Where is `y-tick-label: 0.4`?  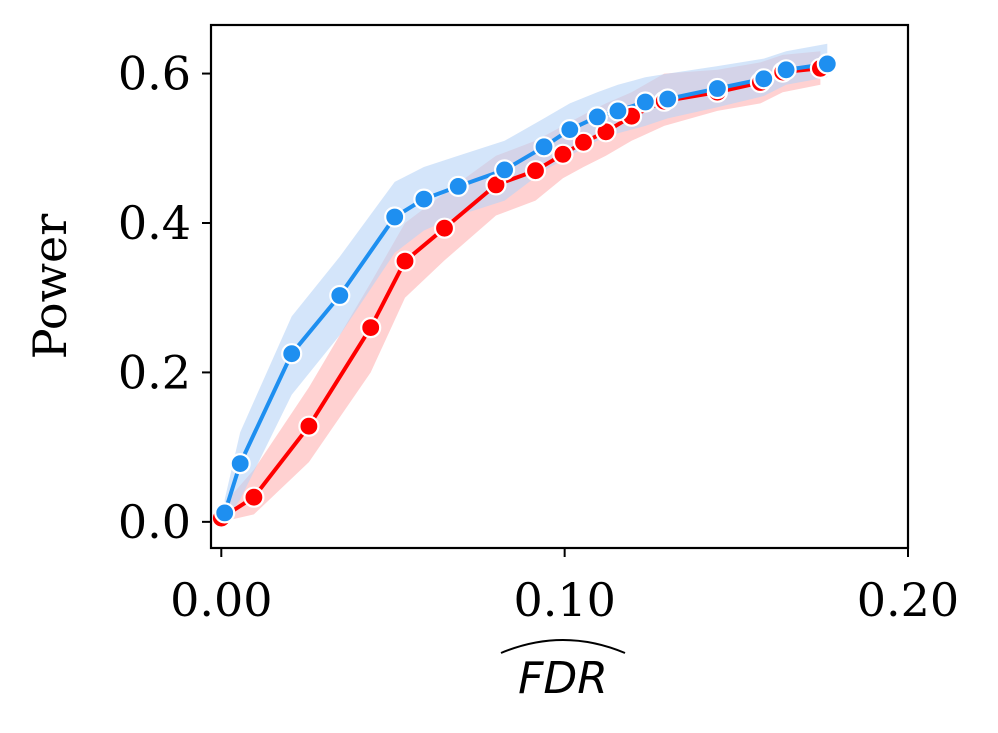 y-tick-label: 0.4 is located at coordinates (154, 223).